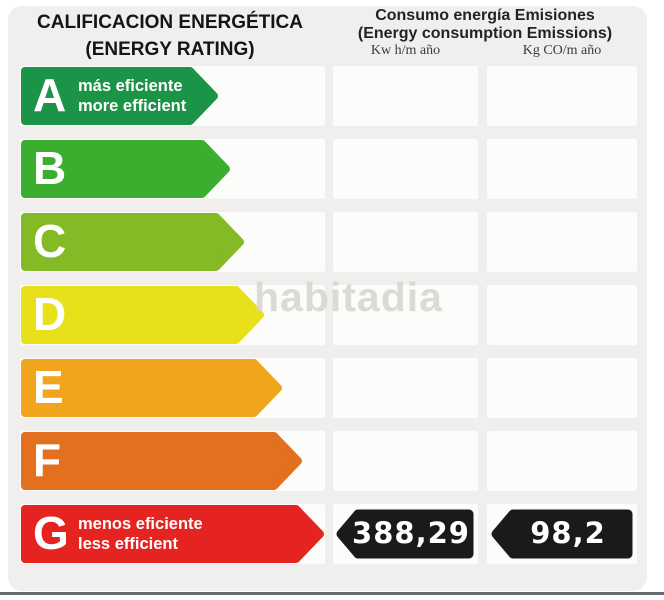 The height and width of the screenshot is (600, 664). I want to click on consumption-cell-b, so click(405, 169).